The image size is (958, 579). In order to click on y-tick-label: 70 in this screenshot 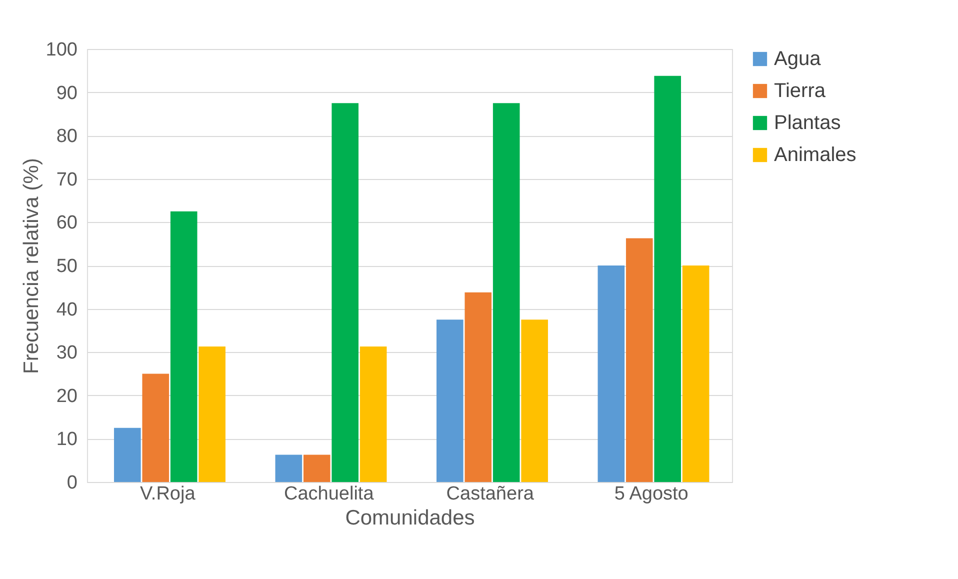, I will do `click(67, 179)`.